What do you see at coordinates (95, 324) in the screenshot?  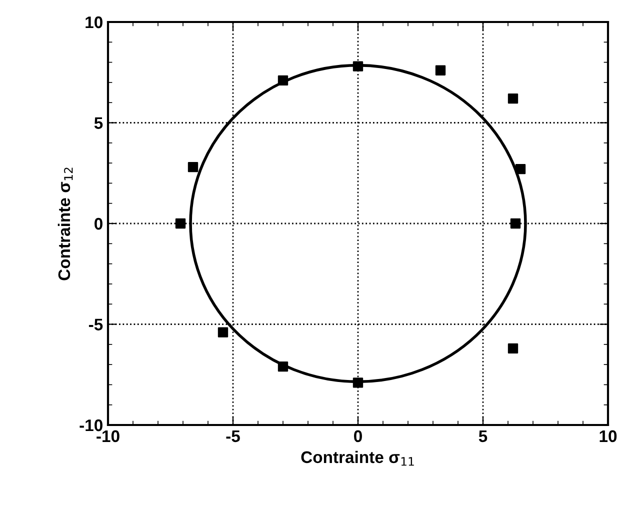 I see `y-tick-label: -5` at bounding box center [95, 324].